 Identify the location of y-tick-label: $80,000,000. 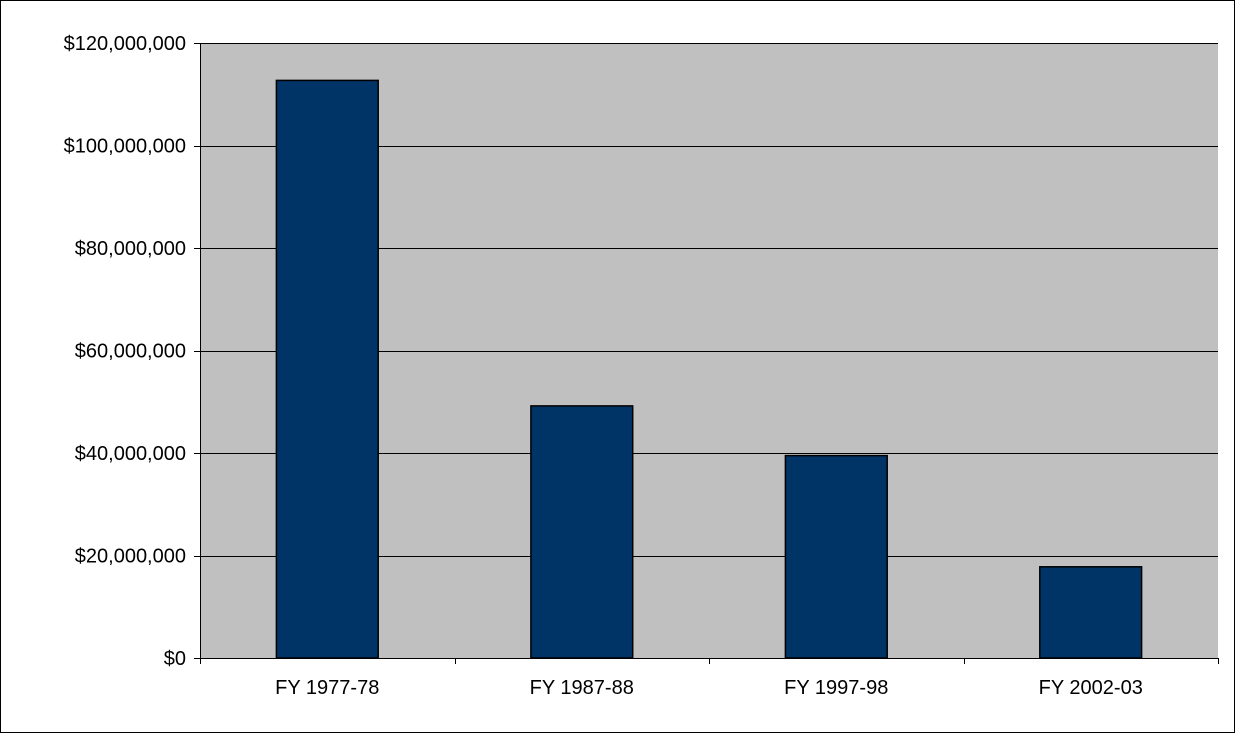
(130, 249).